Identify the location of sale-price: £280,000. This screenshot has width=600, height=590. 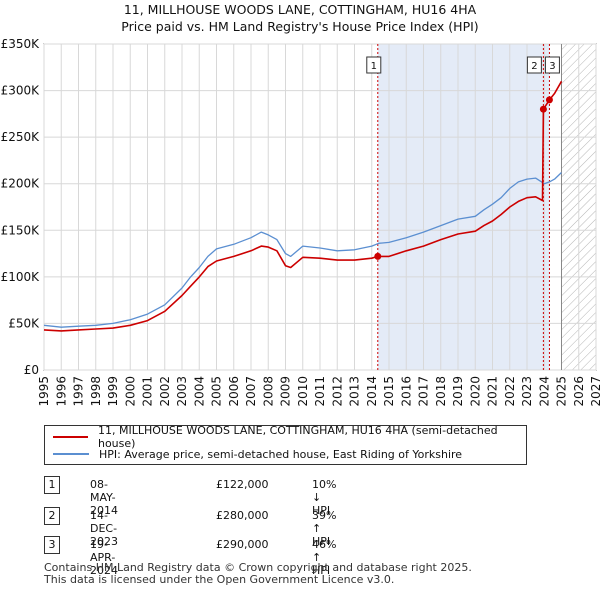
(242, 515).